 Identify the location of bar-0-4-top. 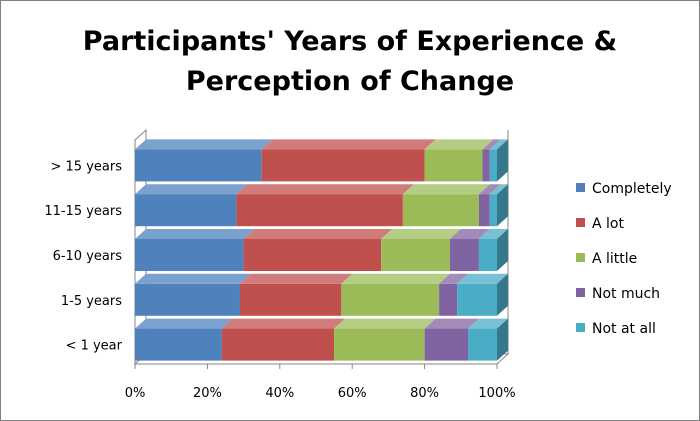
(488, 323).